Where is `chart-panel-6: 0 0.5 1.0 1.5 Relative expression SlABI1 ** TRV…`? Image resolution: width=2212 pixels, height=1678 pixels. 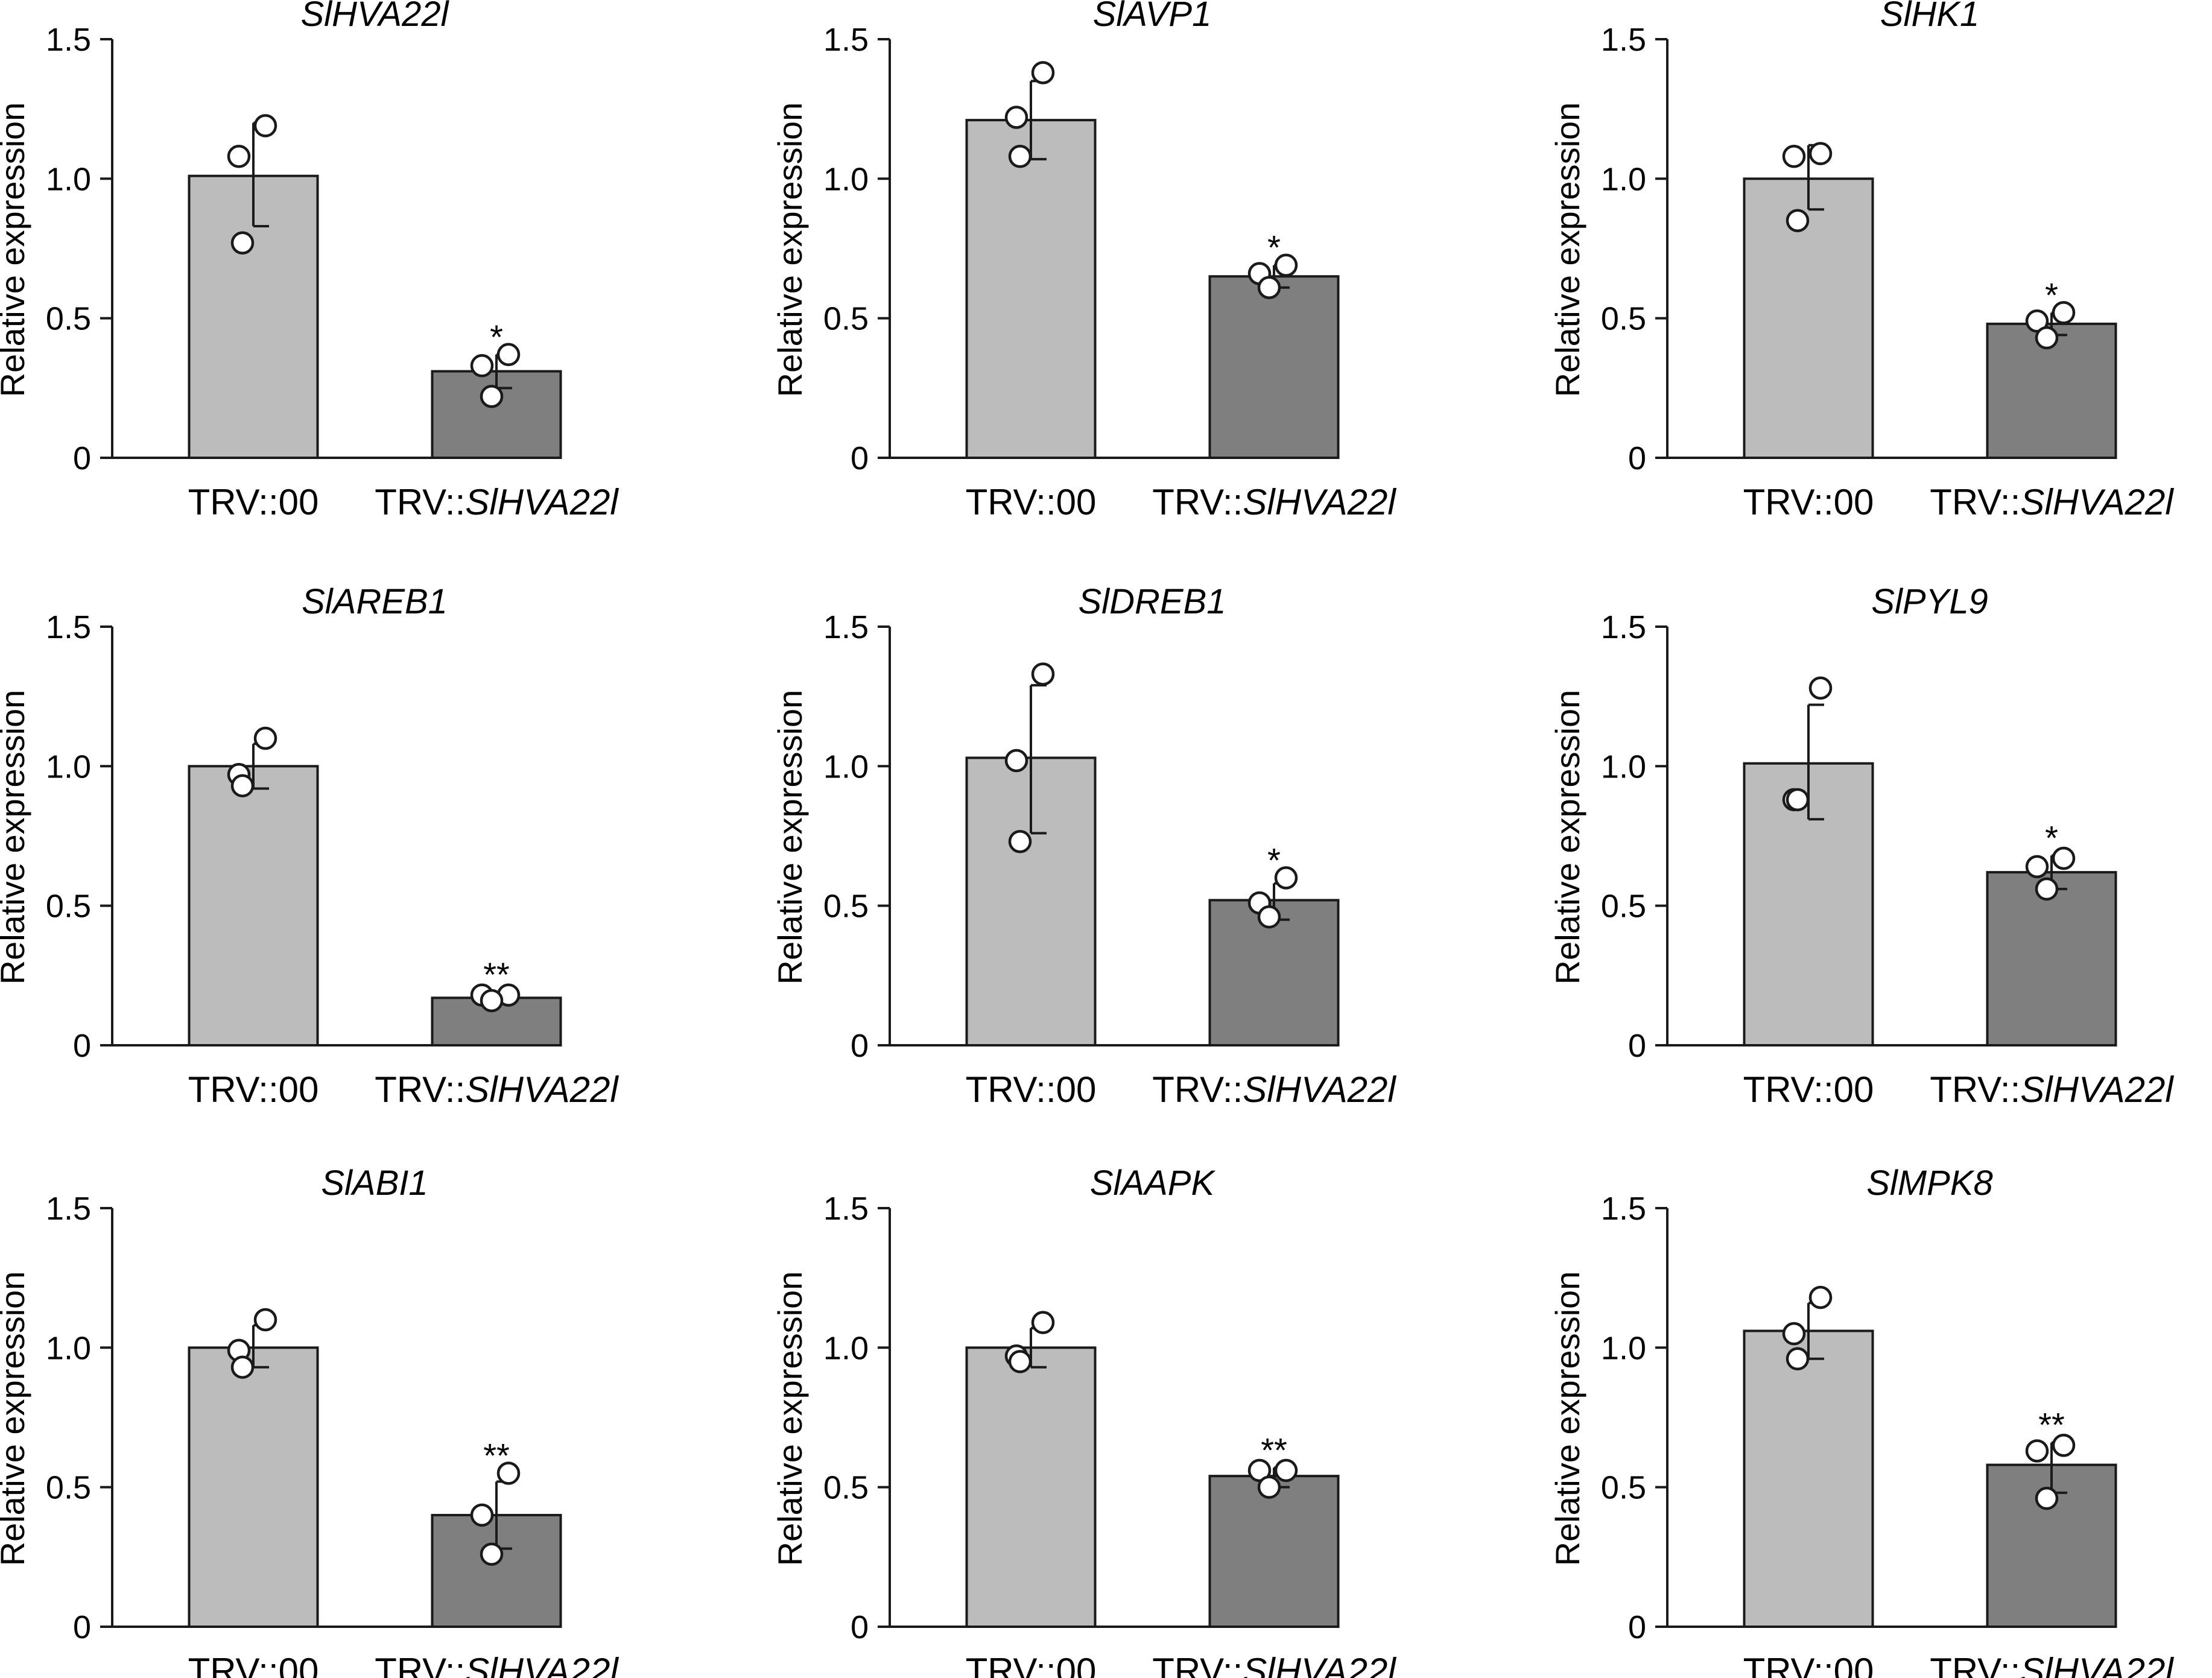 chart-panel-6: 0 0.5 1.0 1.5 Relative expression SlABI1 ** TRV… is located at coordinates (309, 1421).